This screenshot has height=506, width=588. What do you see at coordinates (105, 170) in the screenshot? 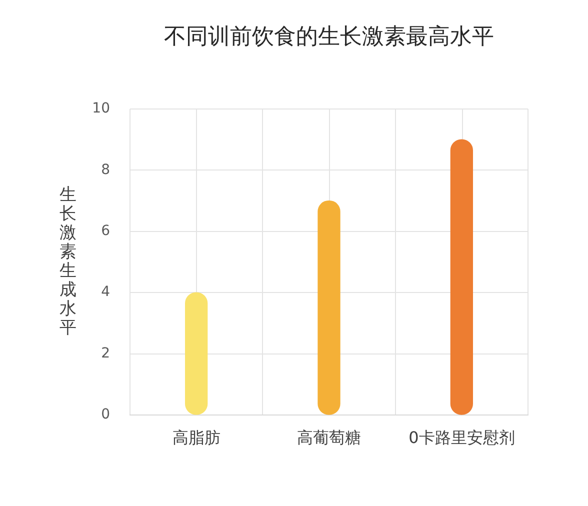
I see `y-tick-label: 8` at bounding box center [105, 170].